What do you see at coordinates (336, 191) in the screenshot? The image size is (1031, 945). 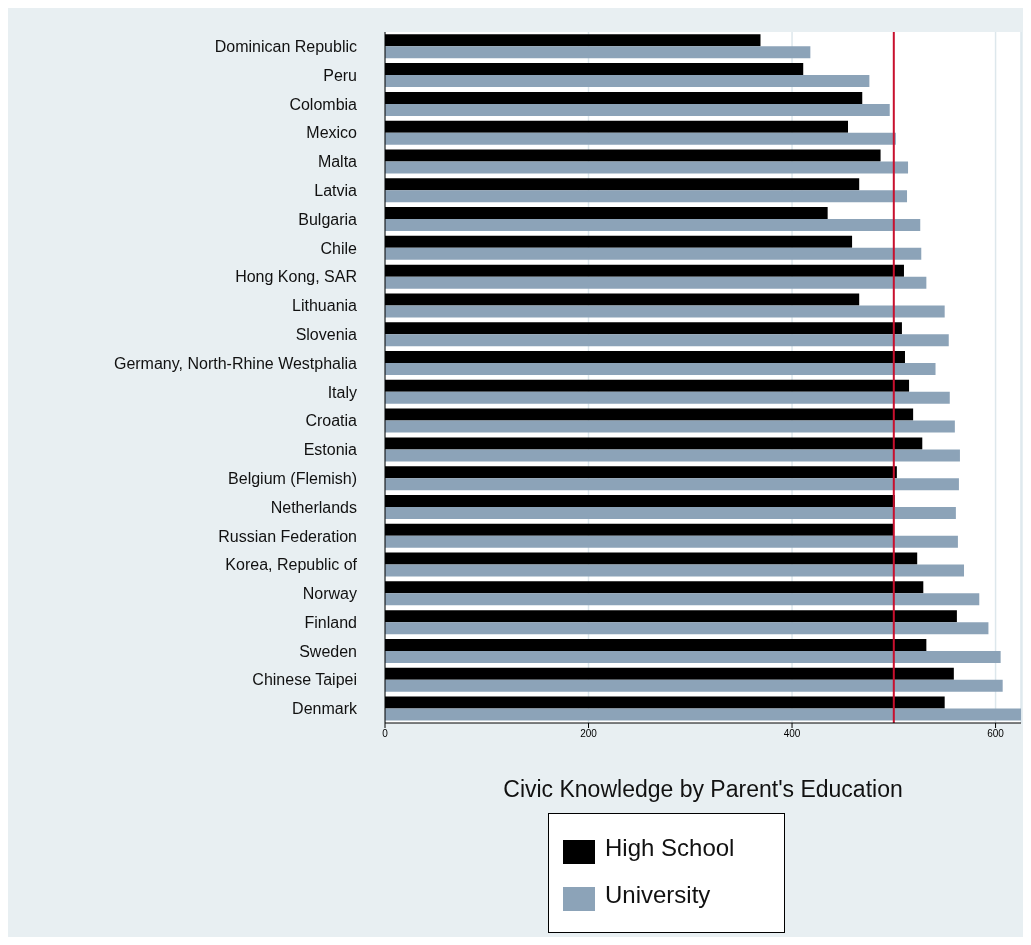 I see `y-tick-label: Latvia` at bounding box center [336, 191].